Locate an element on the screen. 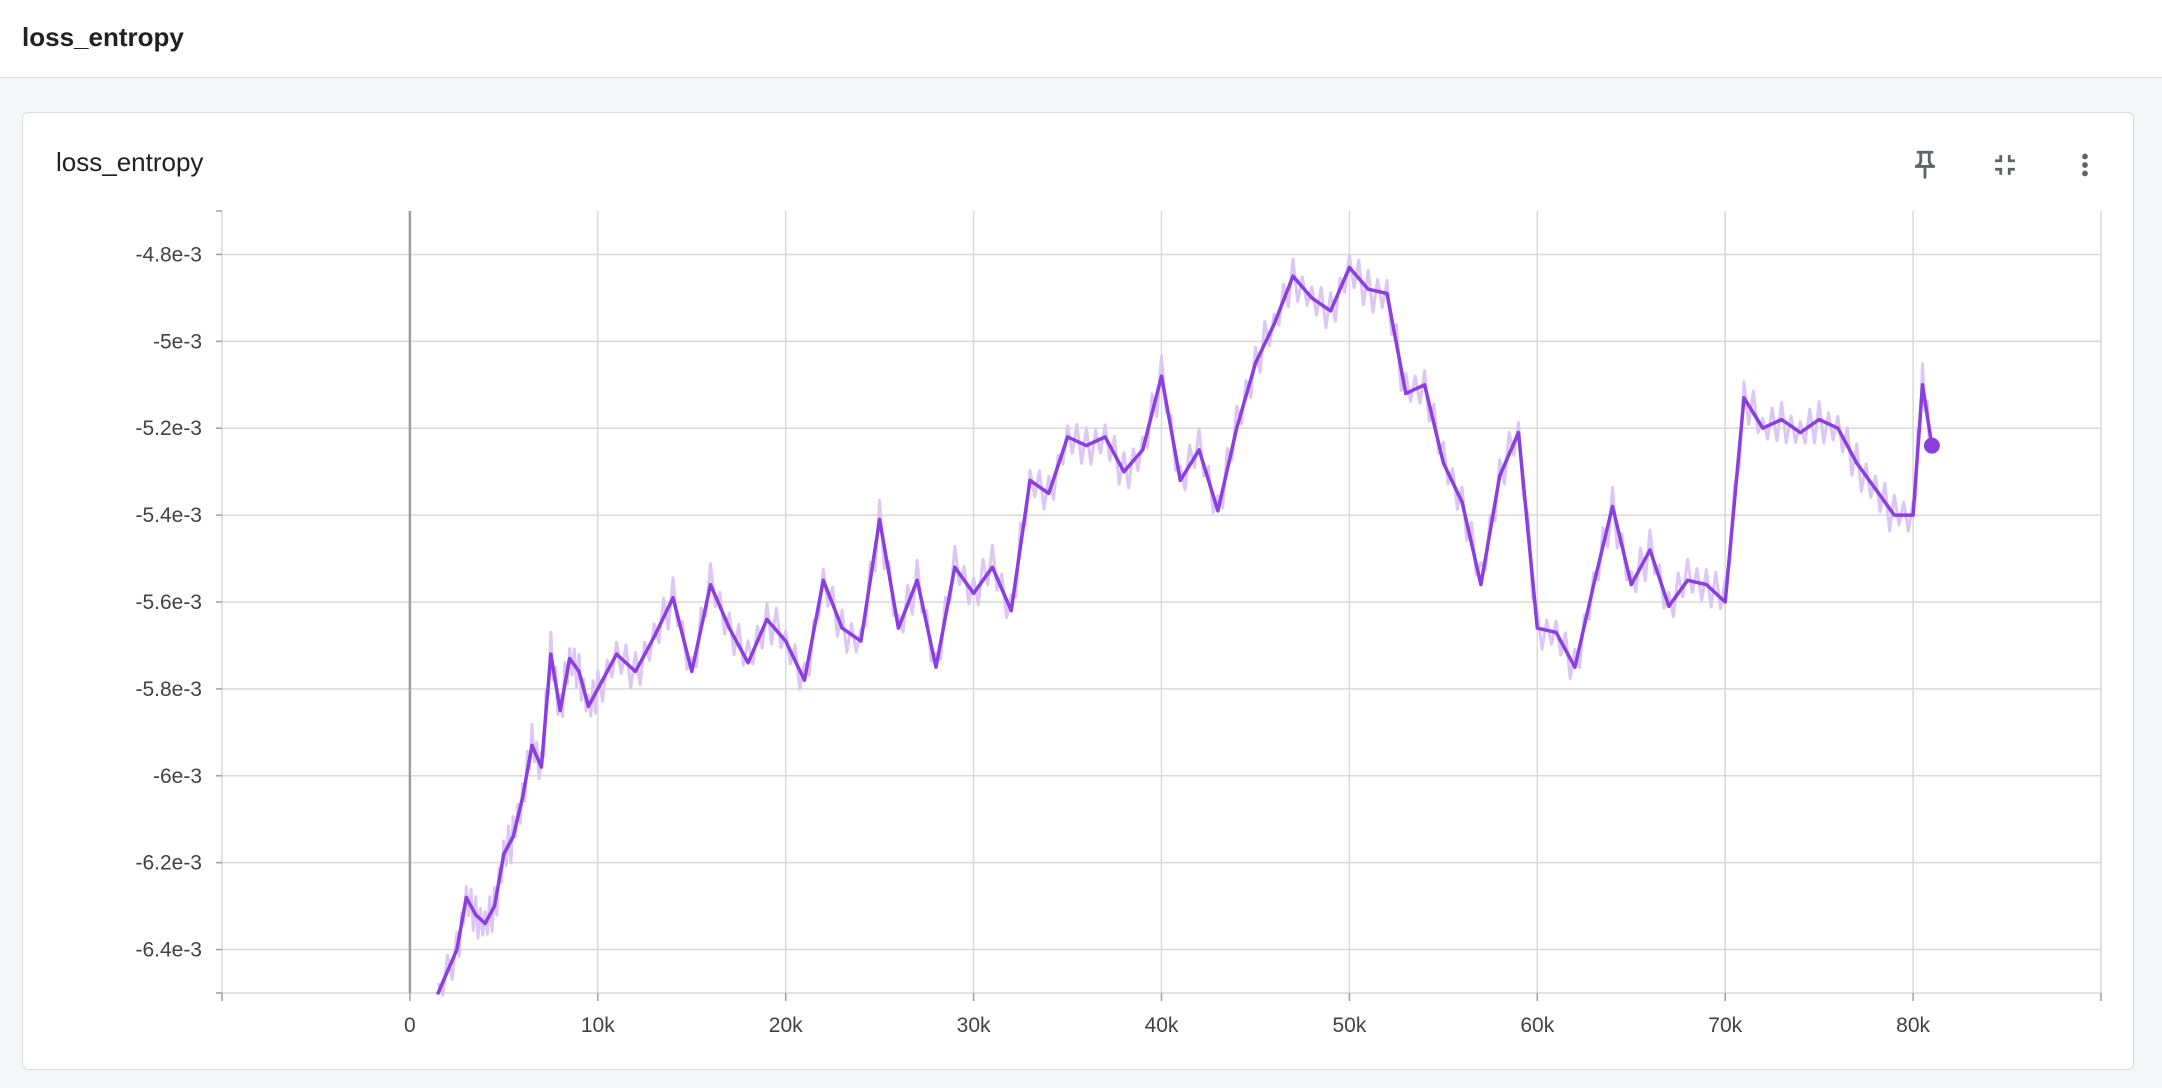 The height and width of the screenshot is (1088, 2162). y-tick-label: -5.6e-3 is located at coordinates (168, 602).